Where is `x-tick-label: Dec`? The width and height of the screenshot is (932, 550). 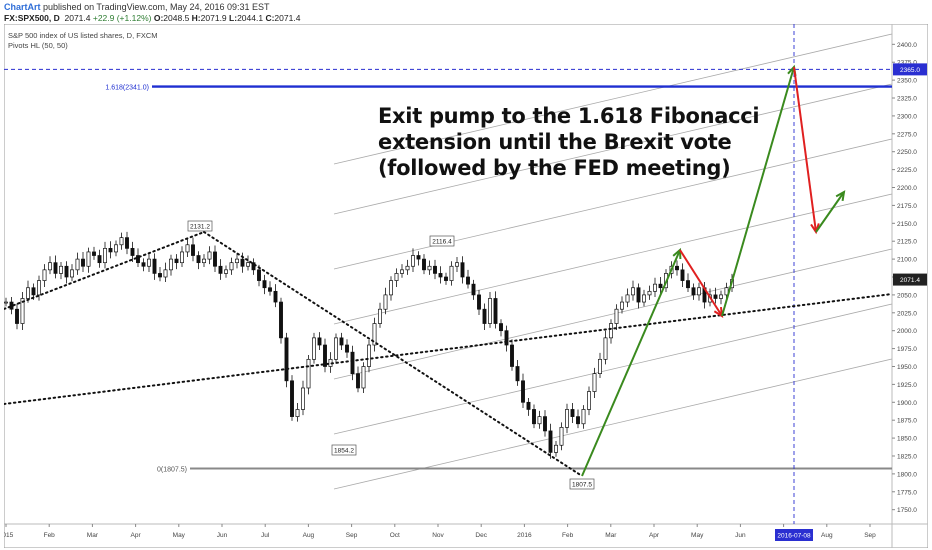 x-tick-label: Dec is located at coordinates (481, 535).